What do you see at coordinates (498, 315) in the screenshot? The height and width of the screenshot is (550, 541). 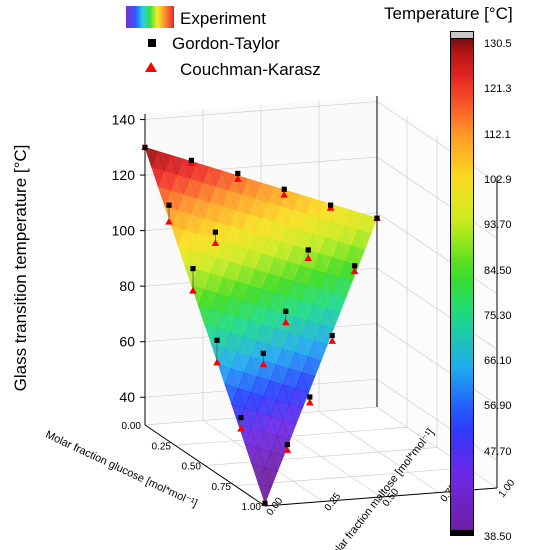 I see `colorbar-tick-label: 75.30` at bounding box center [498, 315].